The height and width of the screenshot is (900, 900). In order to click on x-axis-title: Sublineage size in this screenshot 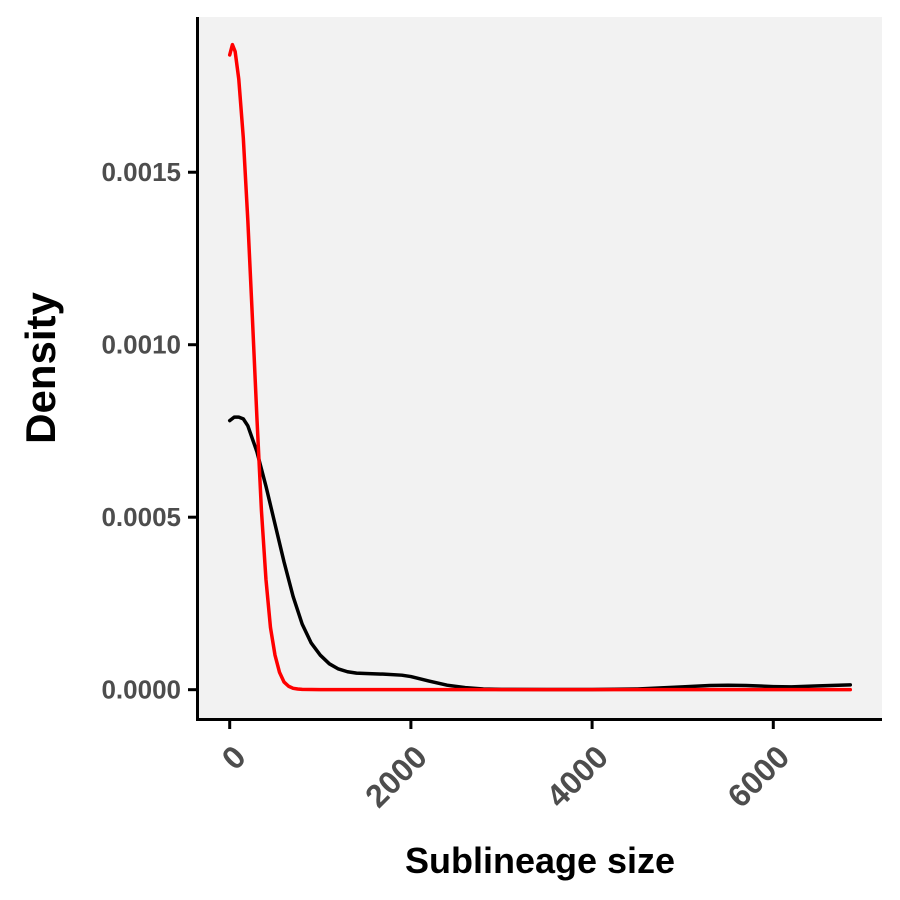, I will do `click(540, 860)`.